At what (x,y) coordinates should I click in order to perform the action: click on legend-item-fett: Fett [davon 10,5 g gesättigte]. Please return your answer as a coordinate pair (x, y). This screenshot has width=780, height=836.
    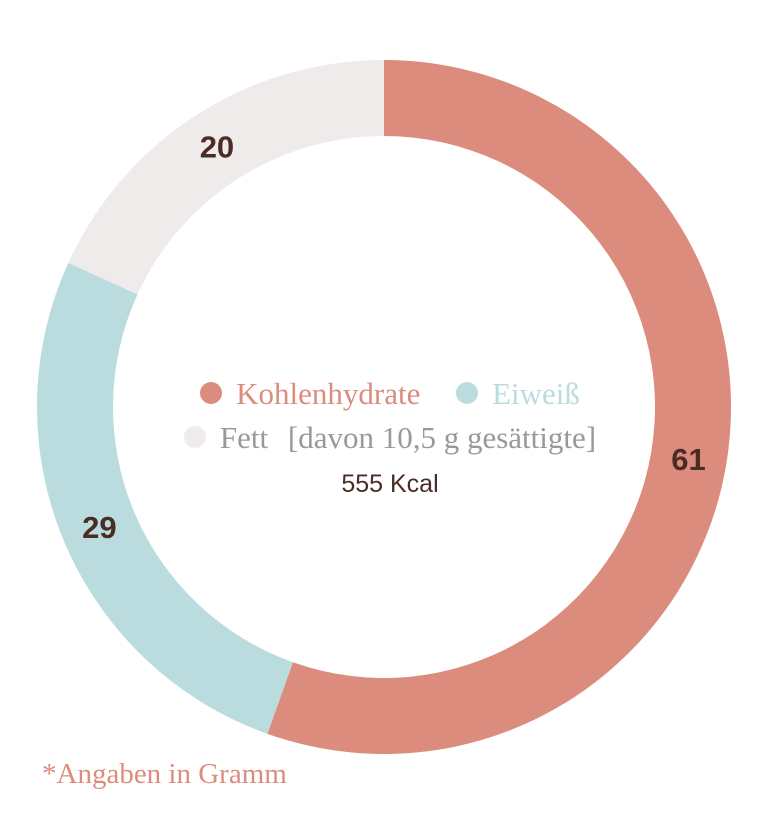
    Looking at the image, I should click on (390, 438).